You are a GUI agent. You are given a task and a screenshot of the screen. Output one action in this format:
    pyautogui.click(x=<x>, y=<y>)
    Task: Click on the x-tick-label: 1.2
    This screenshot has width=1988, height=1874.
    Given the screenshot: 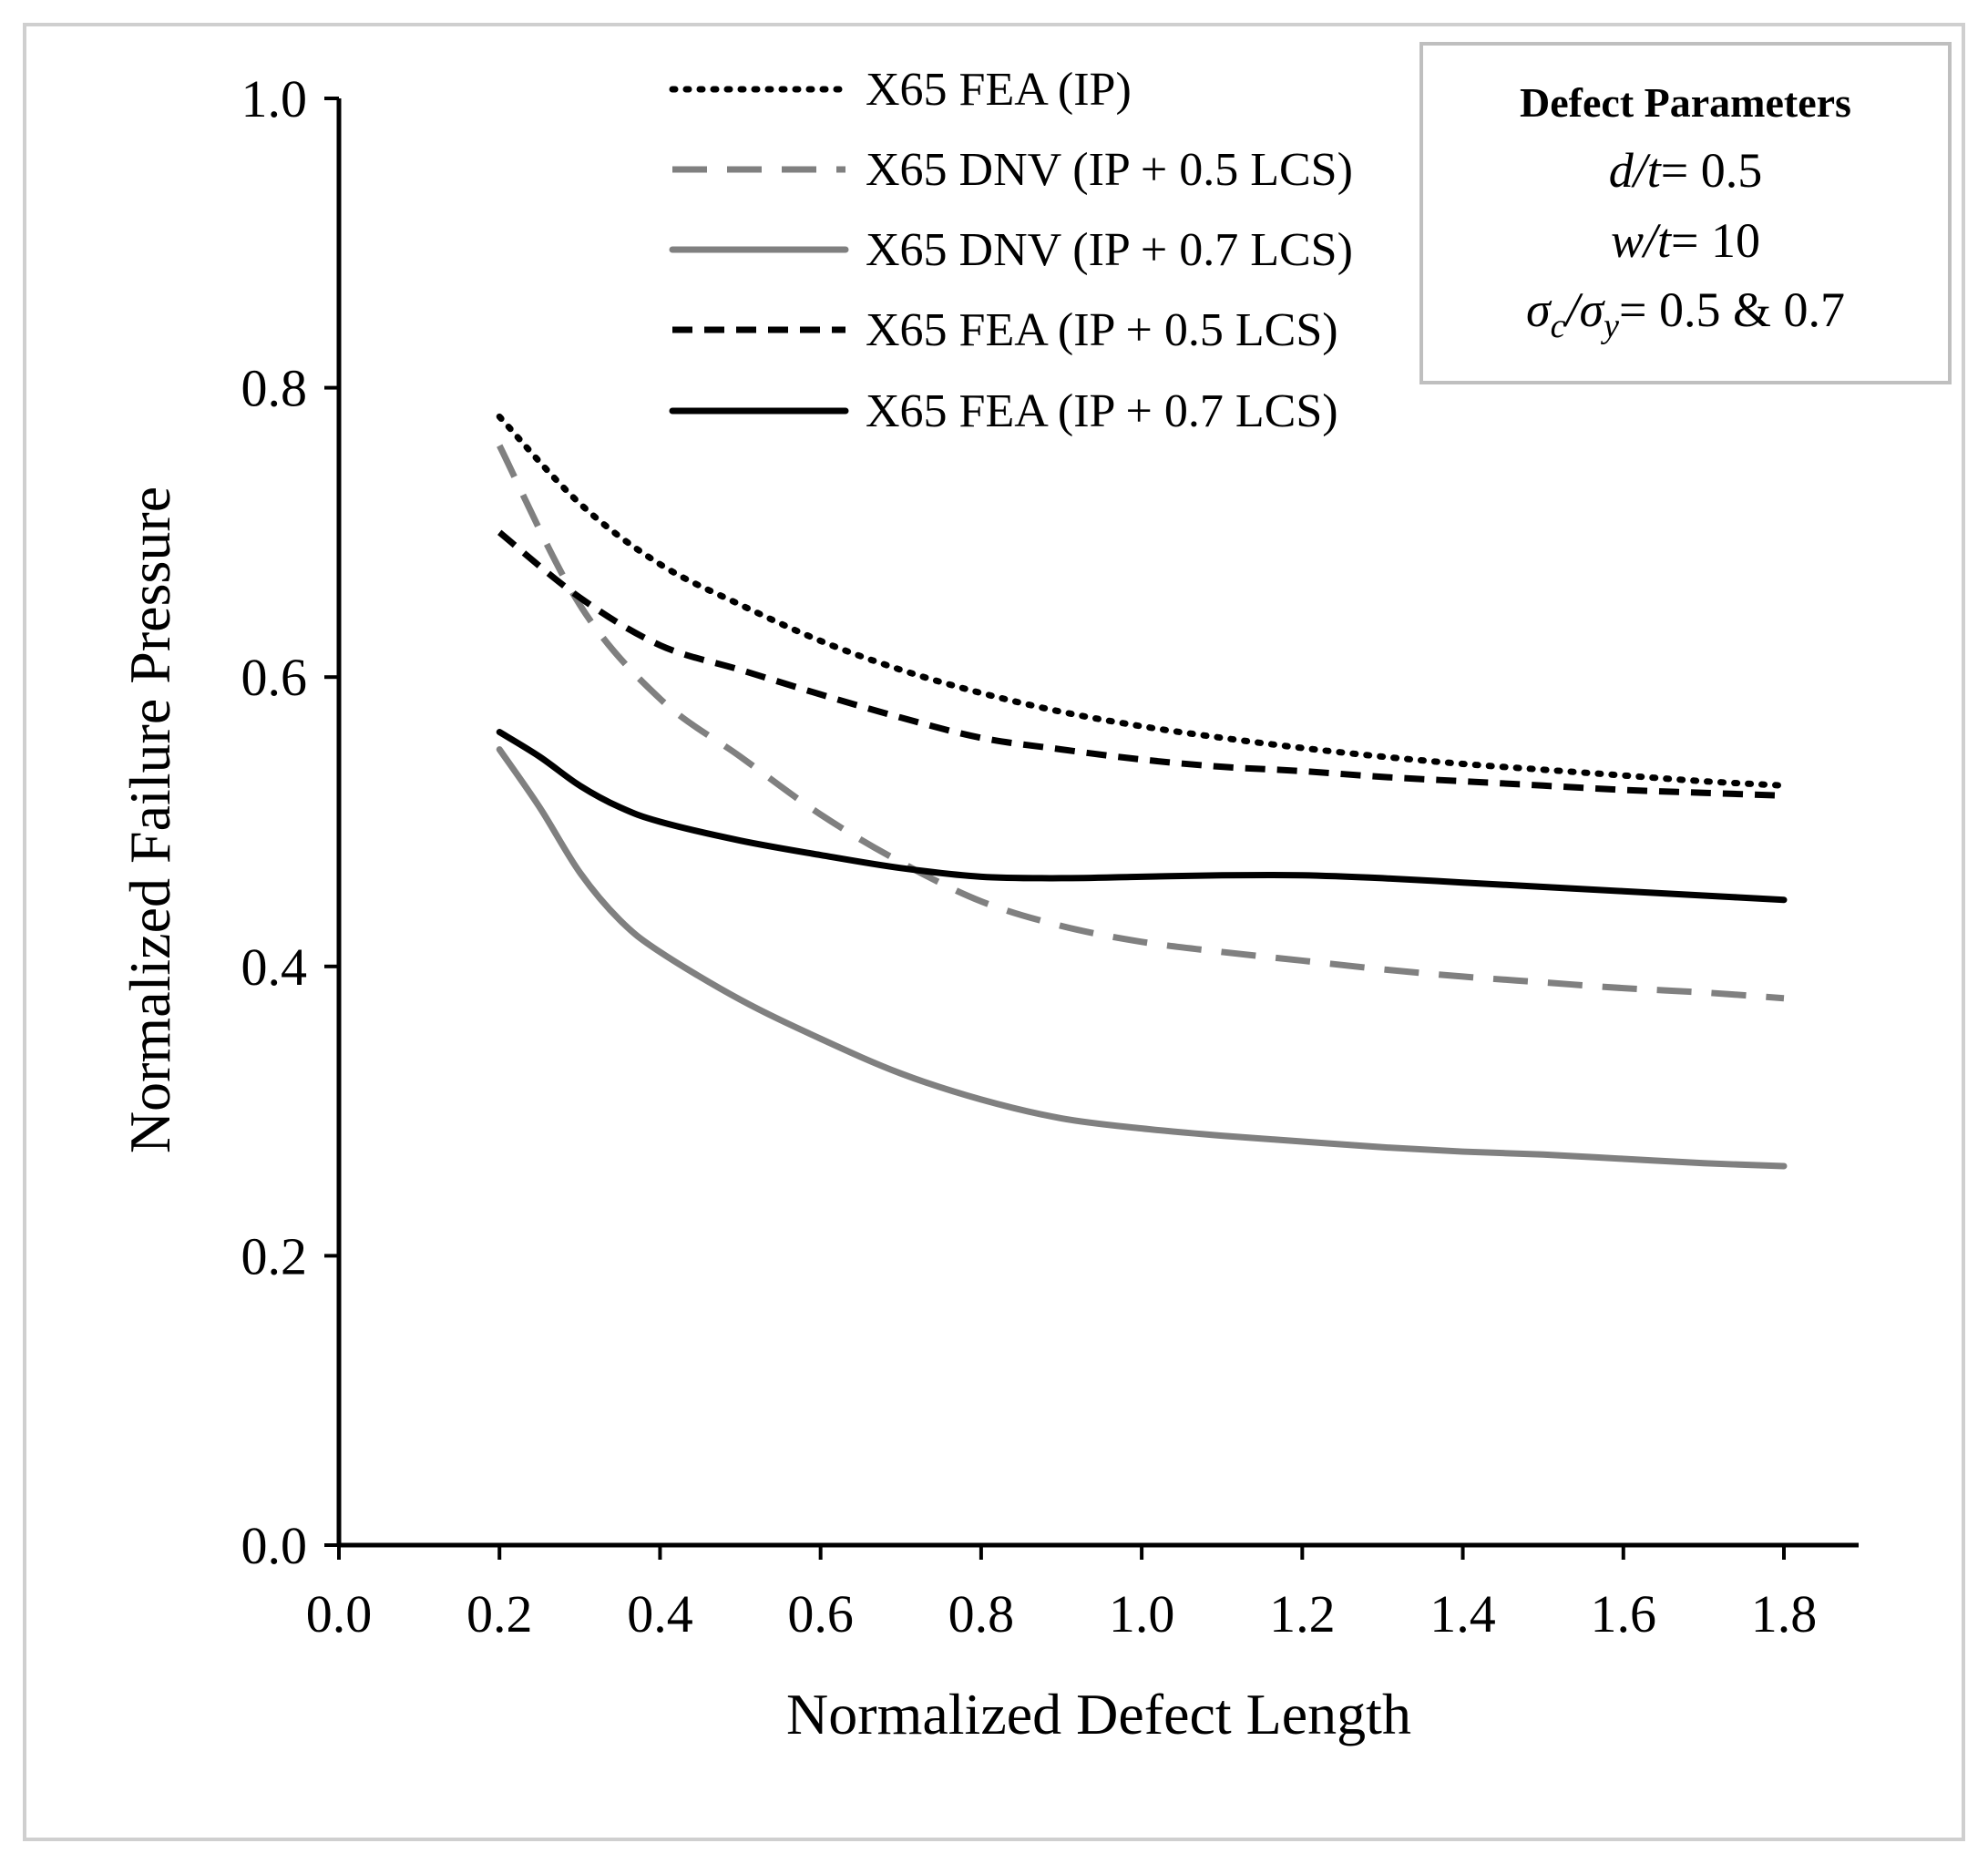 What is the action you would take?
    pyautogui.click(x=1302, y=1614)
    